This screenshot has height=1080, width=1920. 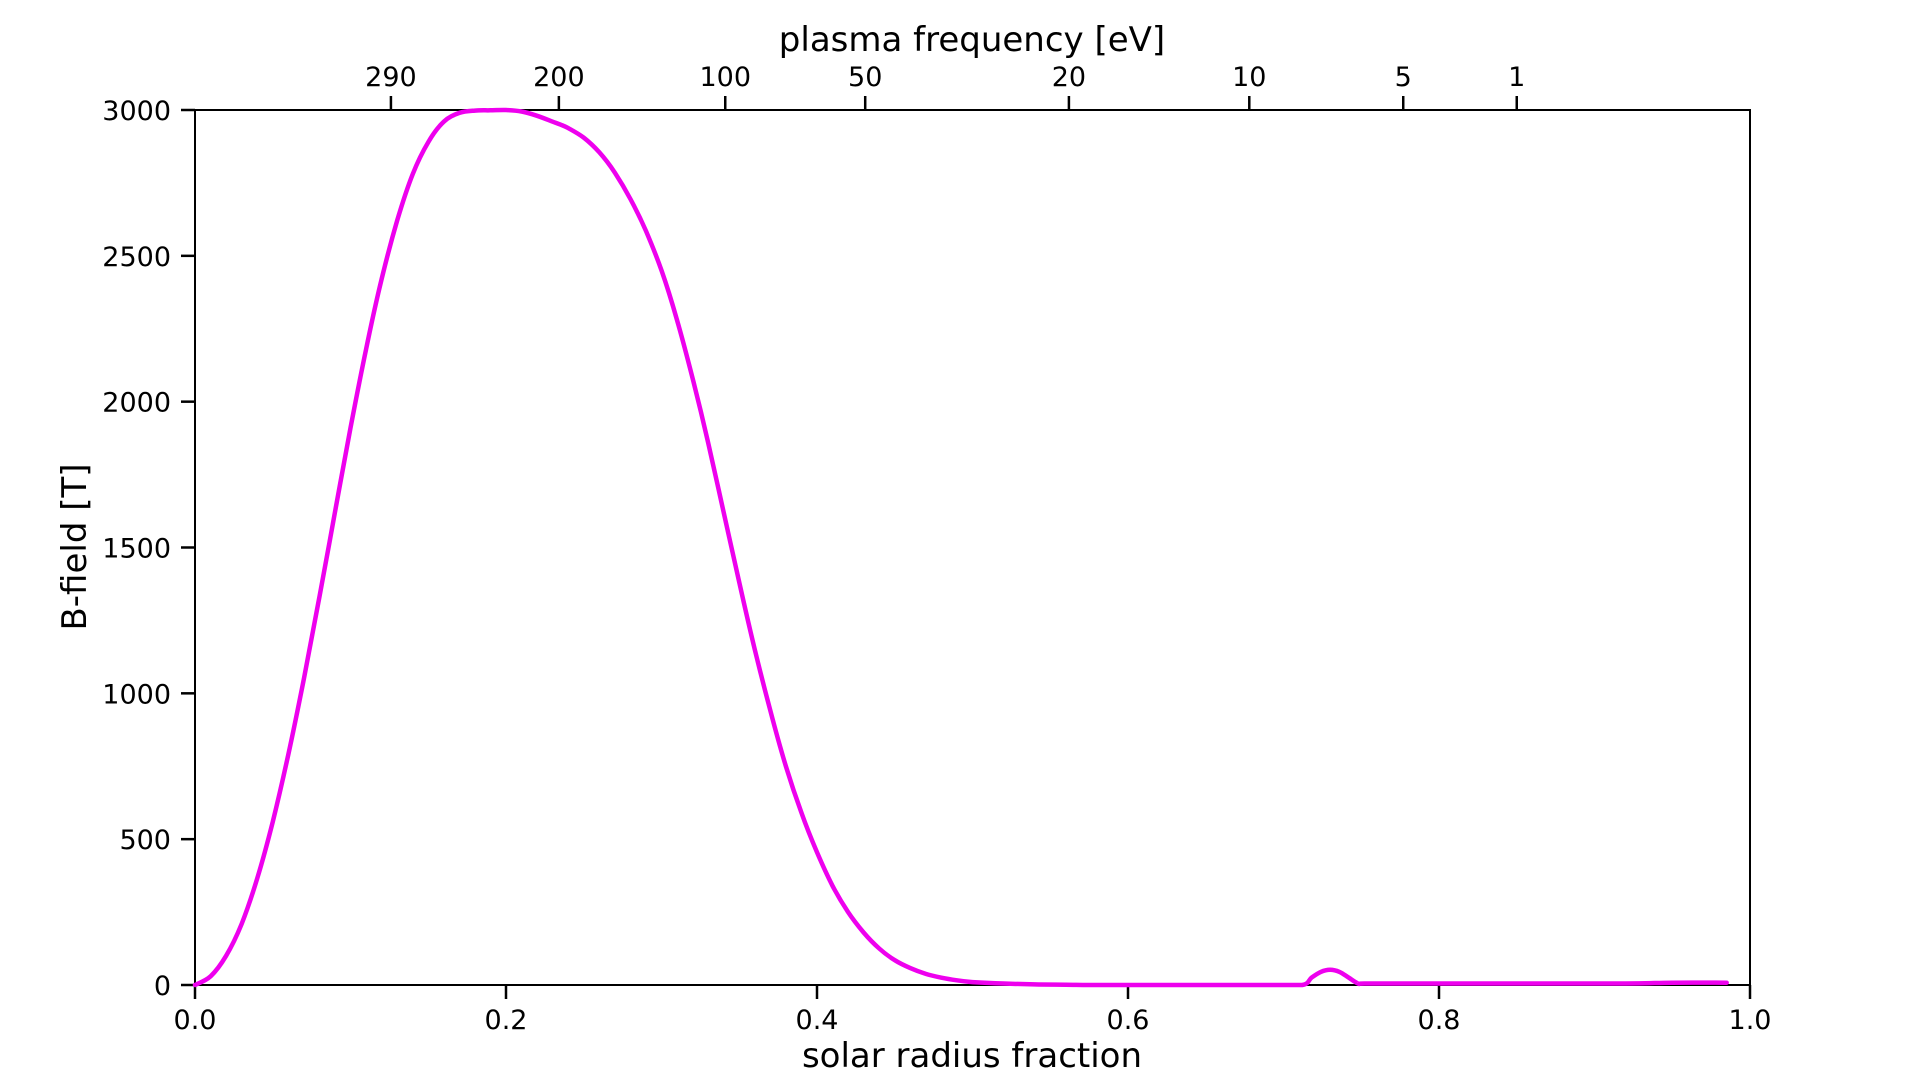 What do you see at coordinates (972, 1056) in the screenshot?
I see `x-axis-label: solar radius fraction` at bounding box center [972, 1056].